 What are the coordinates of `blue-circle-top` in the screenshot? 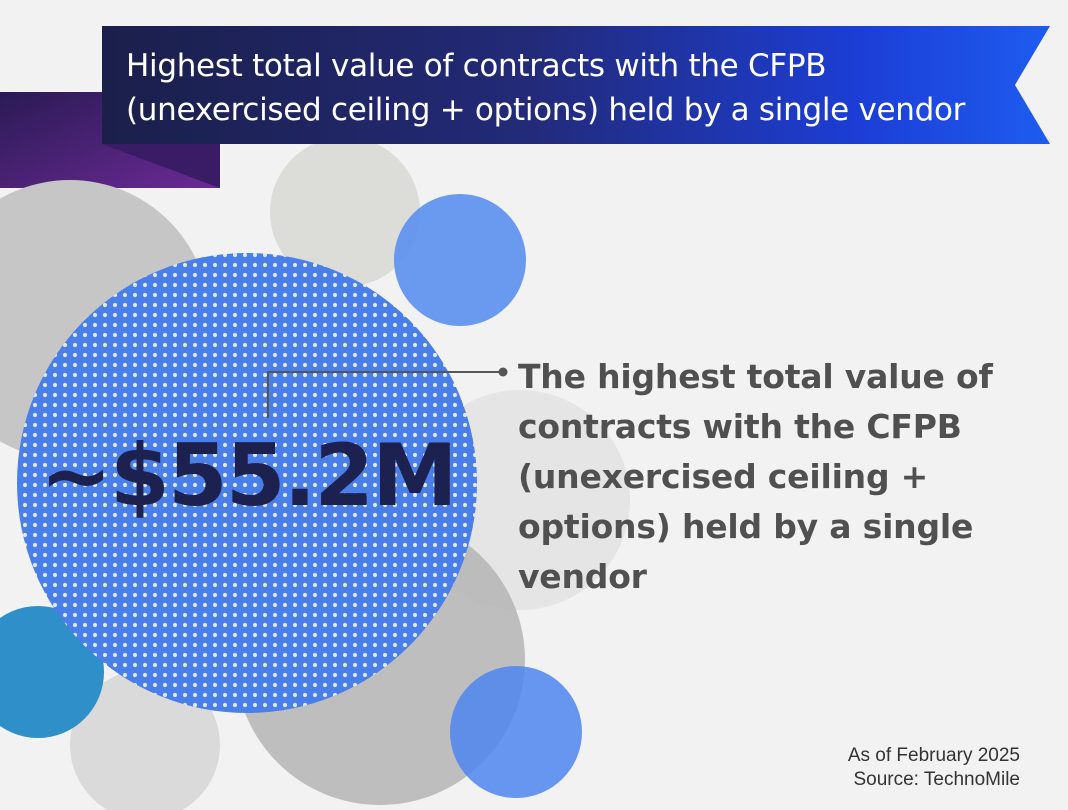 It's located at (460, 260).